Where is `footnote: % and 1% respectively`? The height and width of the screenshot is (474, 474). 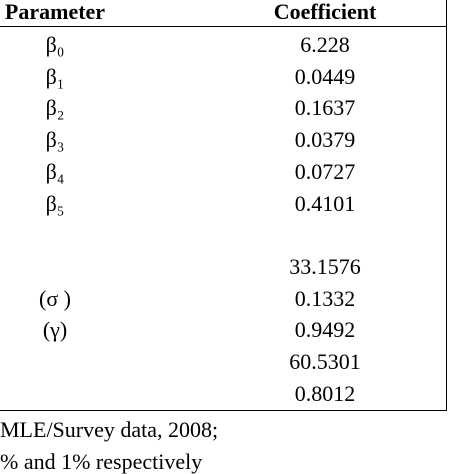 footnote: % and 1% respectively is located at coordinates (101, 461).